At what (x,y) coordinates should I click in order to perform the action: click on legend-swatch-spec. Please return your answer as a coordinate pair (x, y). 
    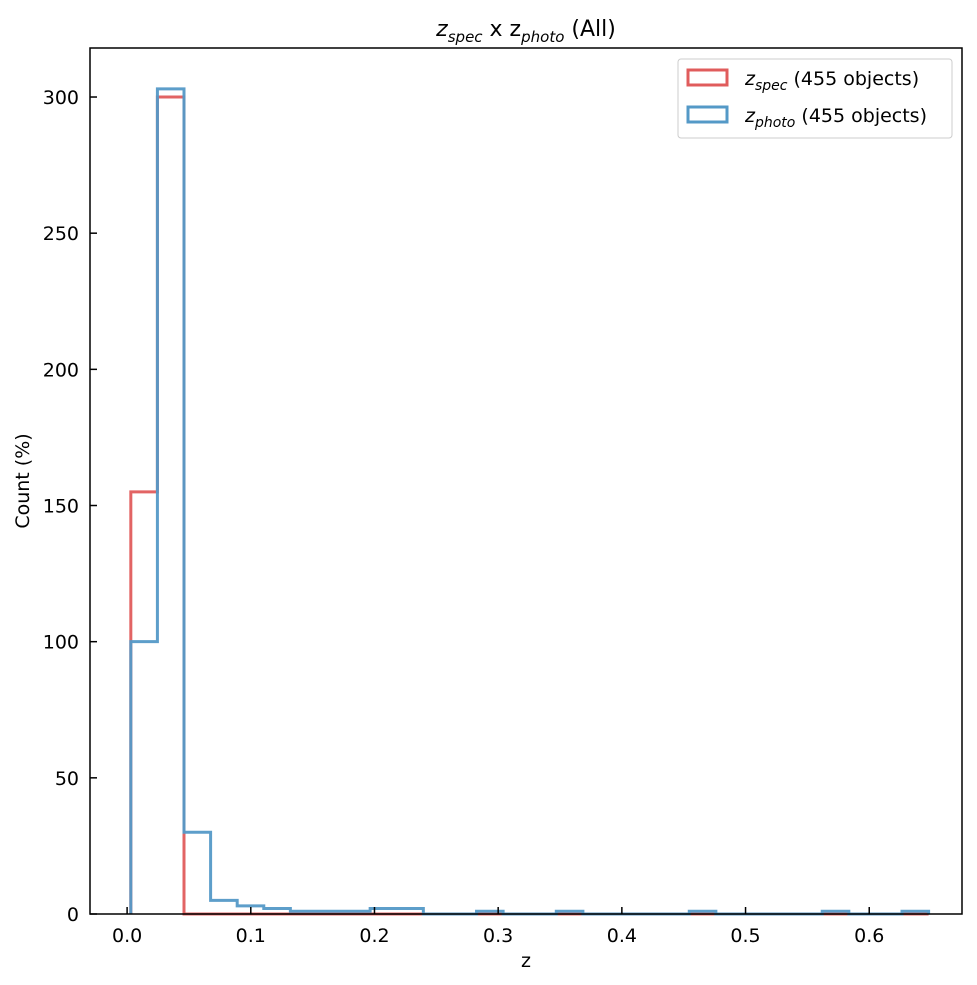
    Looking at the image, I should click on (707, 77).